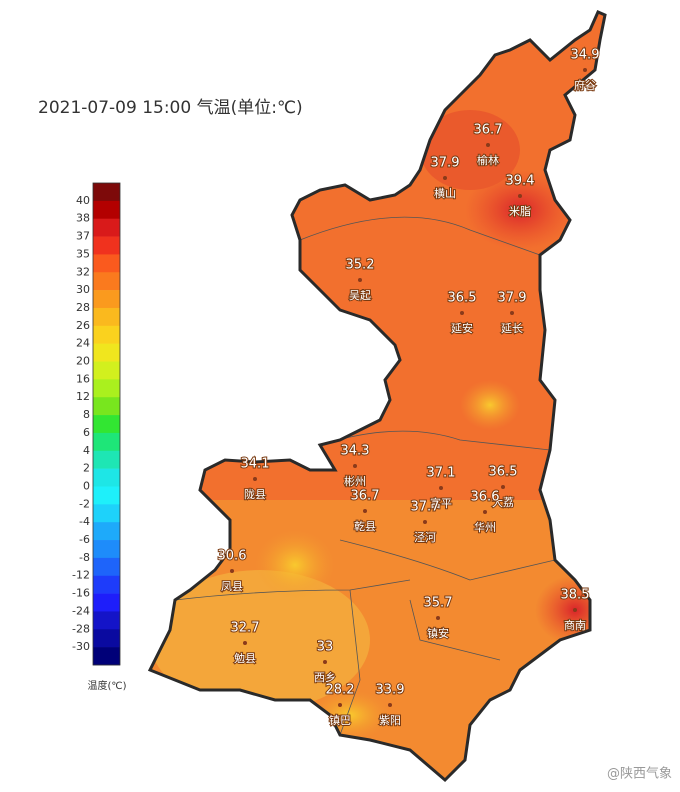 This screenshot has height=792, width=680. I want to click on legend-label: 8, so click(86, 414).